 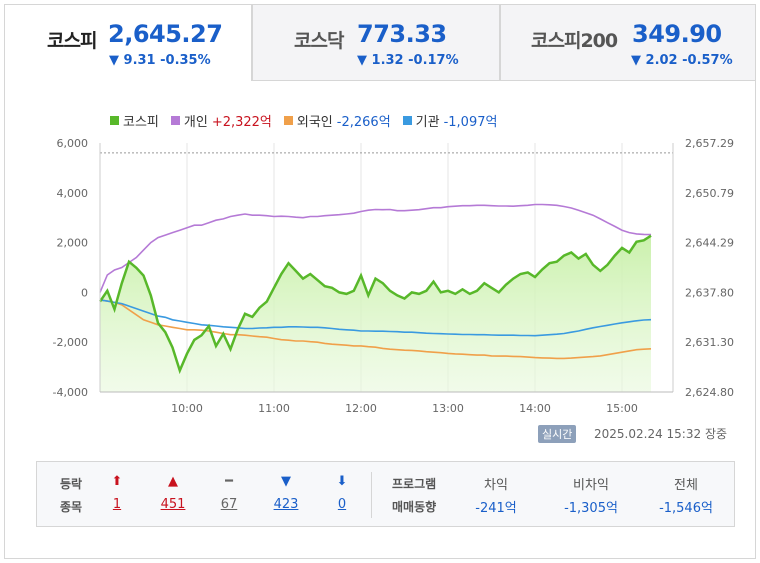 What do you see at coordinates (375, 318) in the screenshot?
I see `institution-series-line` at bounding box center [375, 318].